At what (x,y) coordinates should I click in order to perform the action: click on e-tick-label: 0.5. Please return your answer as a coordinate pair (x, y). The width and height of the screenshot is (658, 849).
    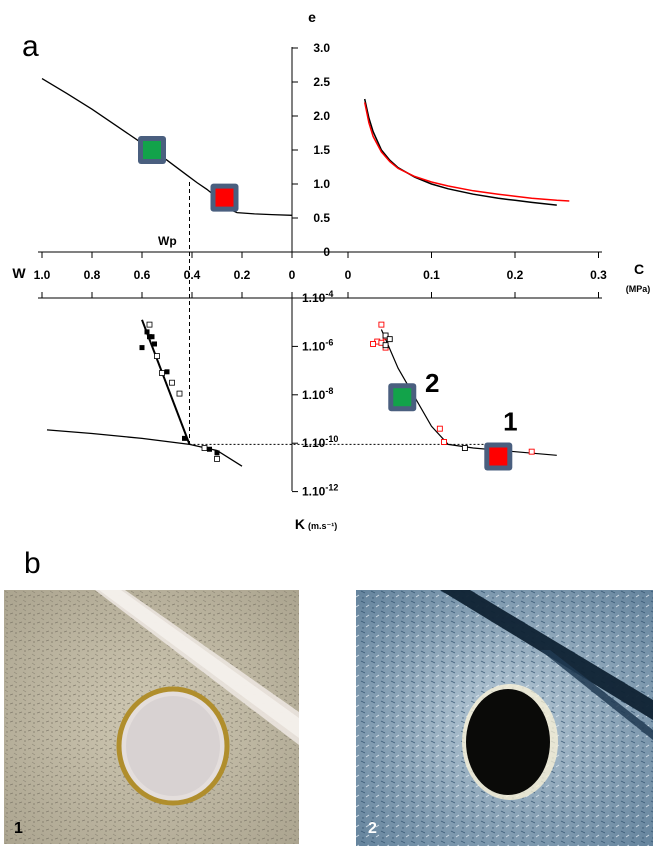
    Looking at the image, I should click on (321, 218).